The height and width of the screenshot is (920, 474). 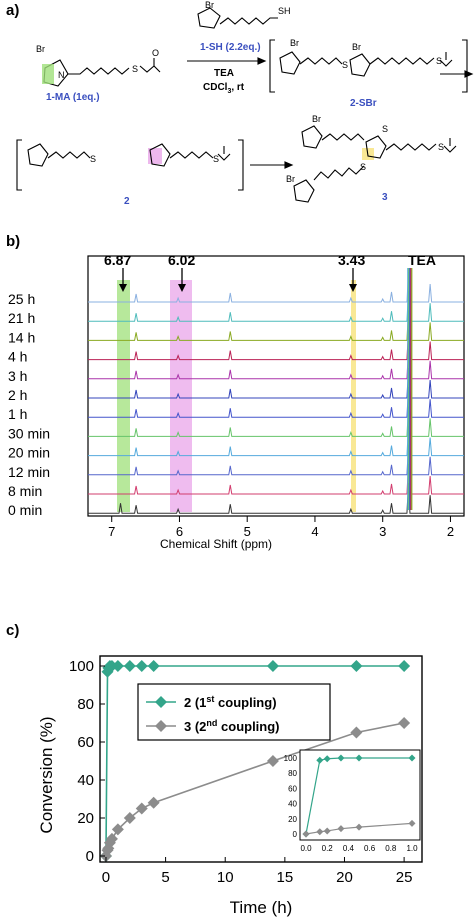 I want to click on nmr-time-label: 12 min, so click(x=29, y=472).